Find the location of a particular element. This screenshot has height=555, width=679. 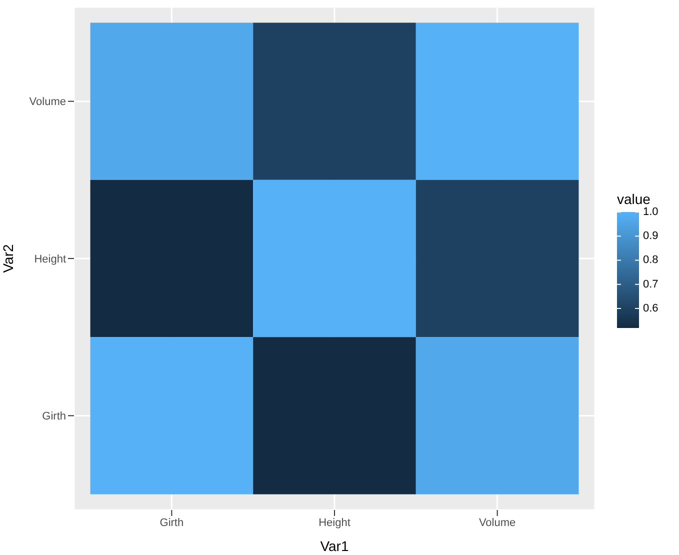

x-tick-label: Volume is located at coordinates (497, 522).